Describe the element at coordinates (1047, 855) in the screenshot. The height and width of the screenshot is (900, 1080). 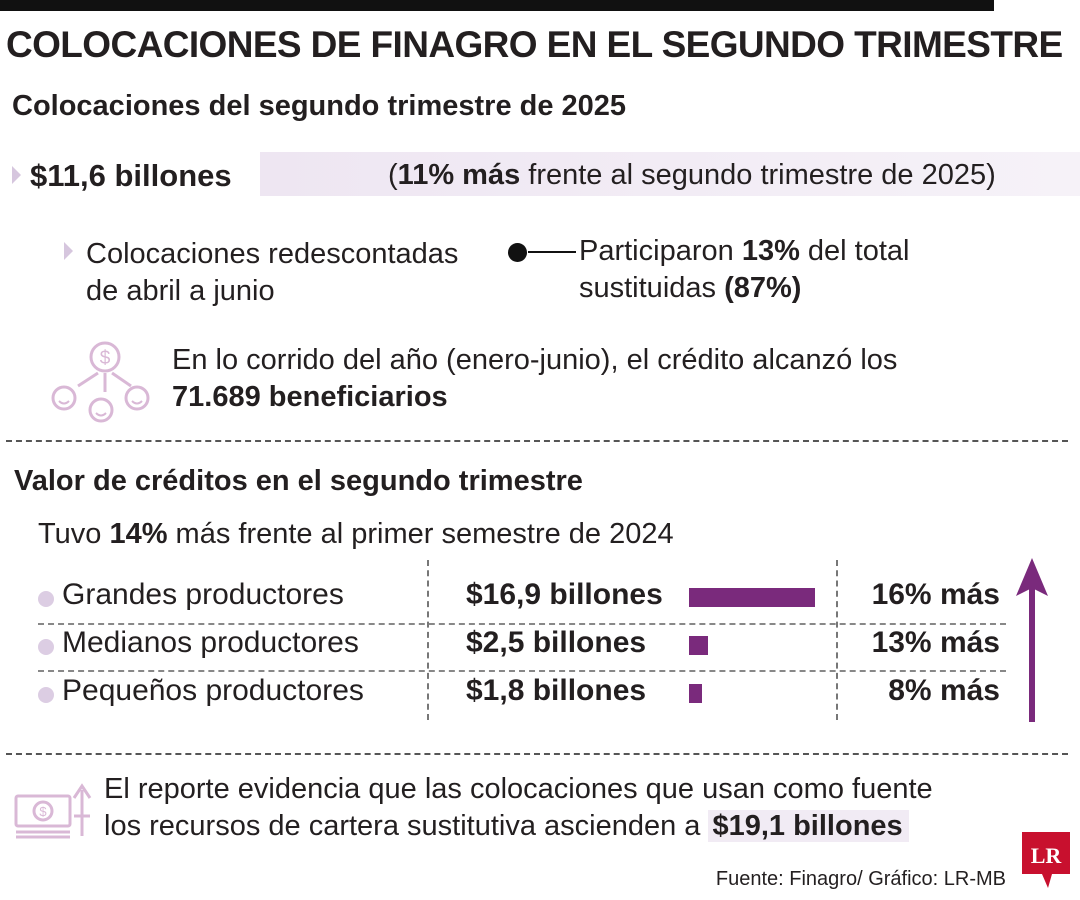
I see `lr-logo-text: LR` at that location.